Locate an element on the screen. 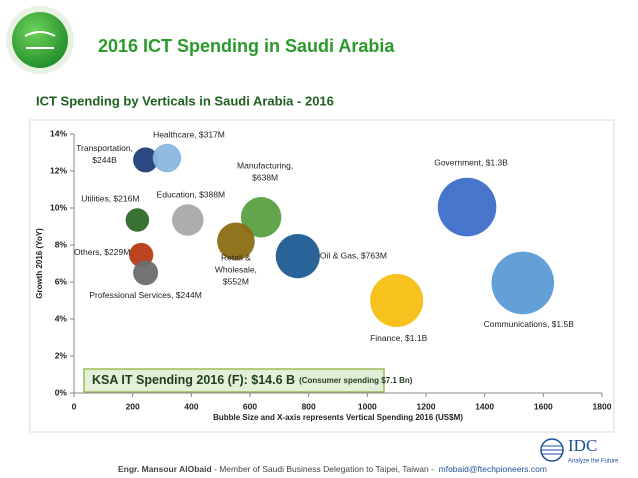  bubble-label: Transportation, is located at coordinates (104, 148).